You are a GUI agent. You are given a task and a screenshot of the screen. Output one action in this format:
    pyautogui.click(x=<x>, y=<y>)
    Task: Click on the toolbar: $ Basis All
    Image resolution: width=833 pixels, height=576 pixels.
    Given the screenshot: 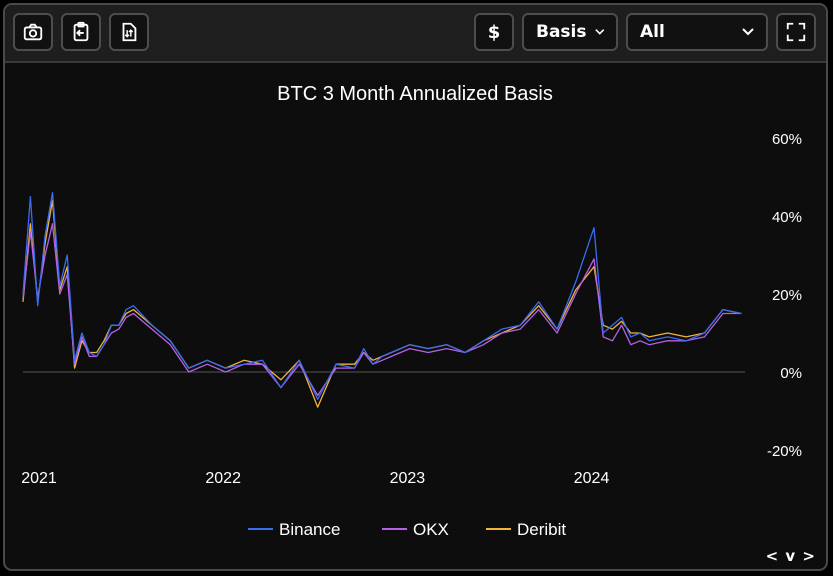 What is the action you would take?
    pyautogui.click(x=415, y=34)
    